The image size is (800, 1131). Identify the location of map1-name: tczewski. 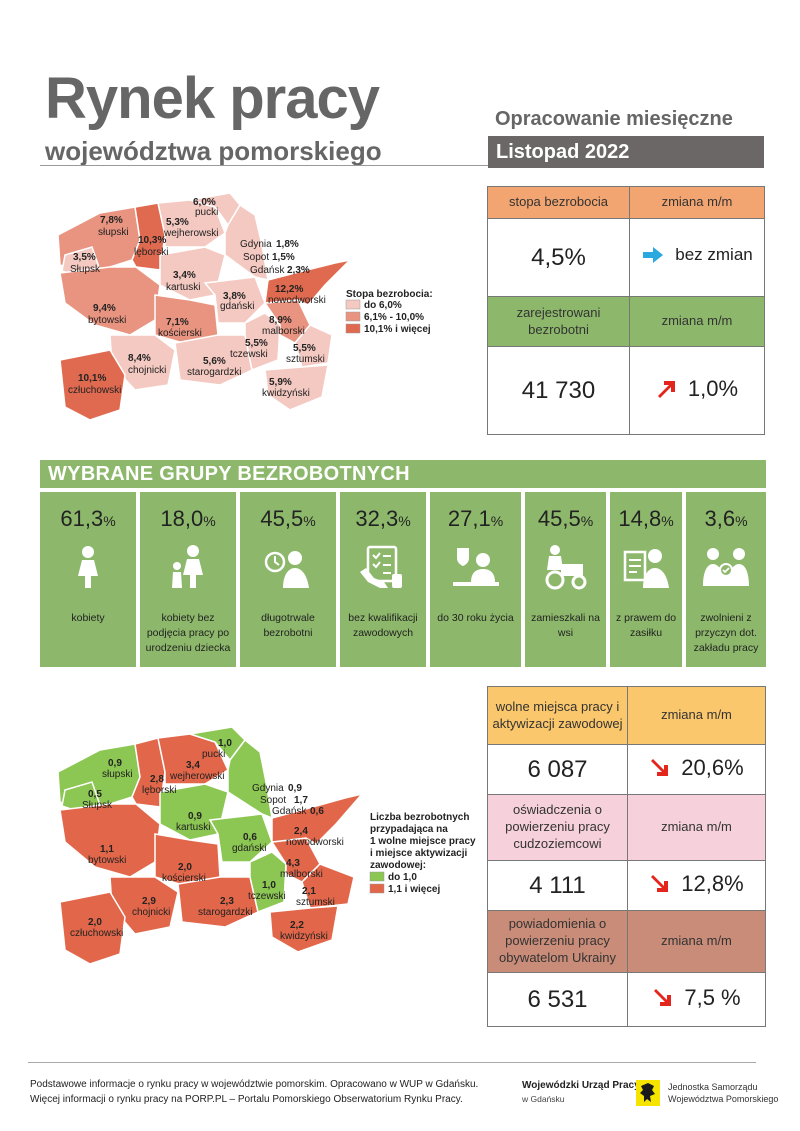
(249, 354).